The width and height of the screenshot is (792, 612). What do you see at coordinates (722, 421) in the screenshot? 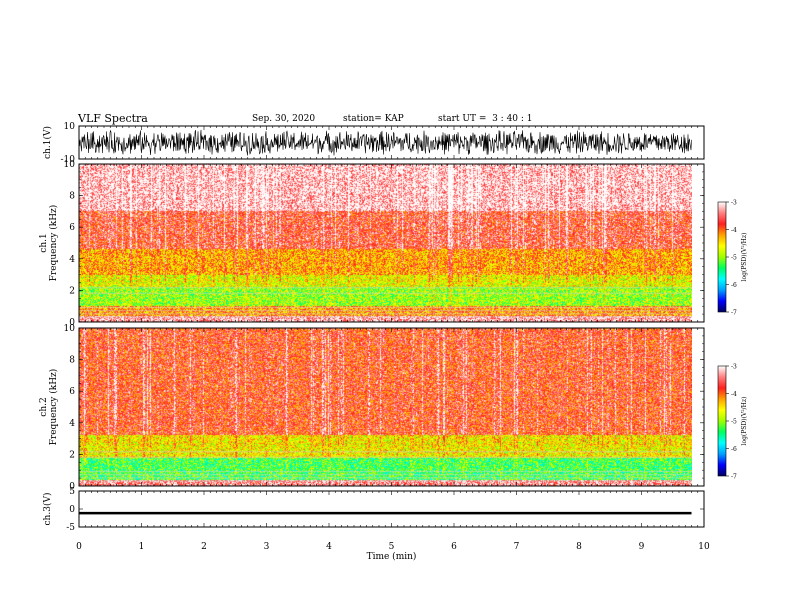
I see `ch2-colorbar-bar` at bounding box center [722, 421].